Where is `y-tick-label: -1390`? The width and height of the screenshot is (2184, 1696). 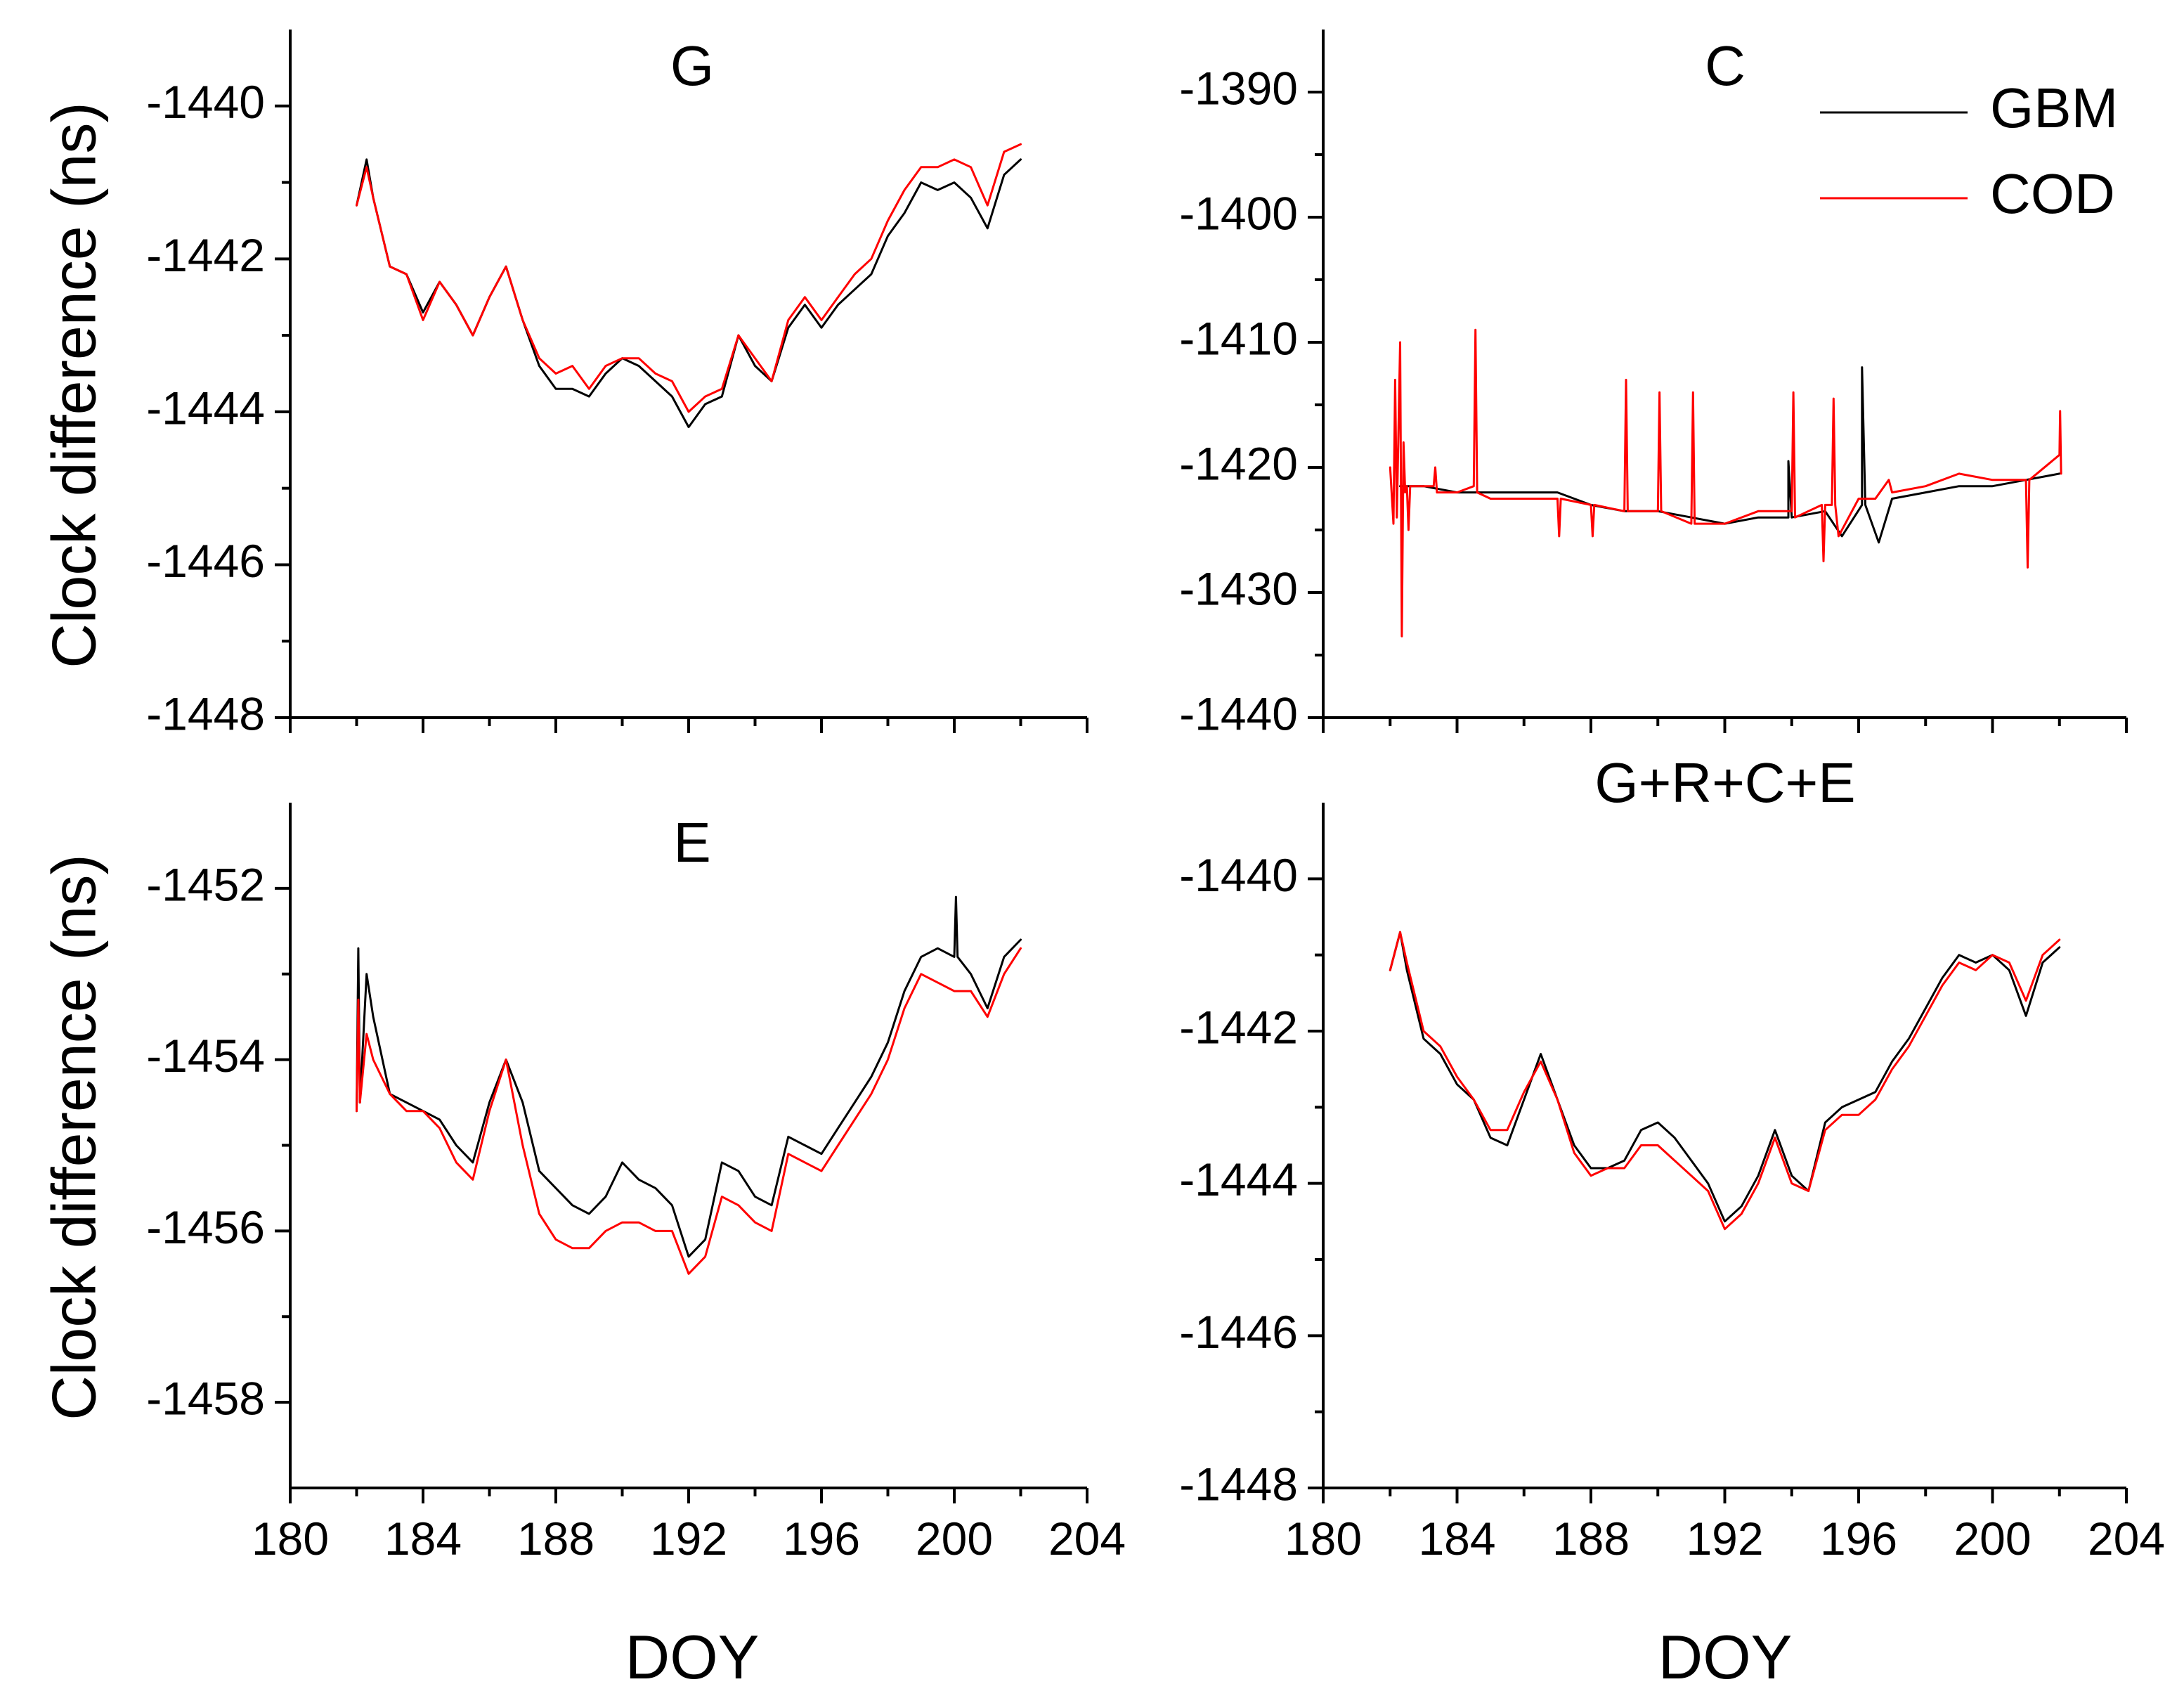
y-tick-label: -1390 is located at coordinates (1238, 88).